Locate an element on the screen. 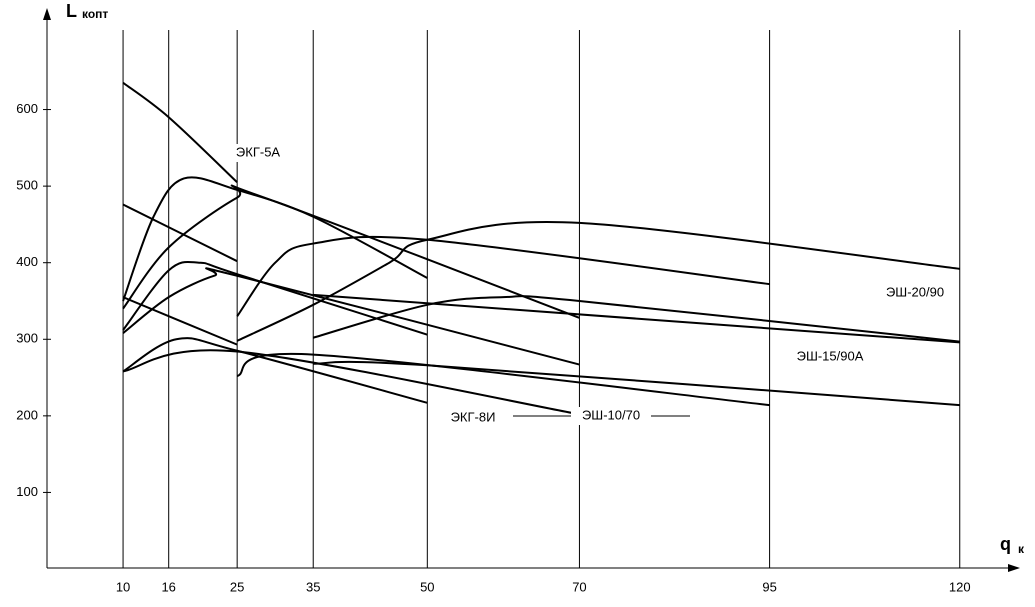 The height and width of the screenshot is (607, 1035). annotation: ЭШ-10/70 is located at coordinates (611, 414).